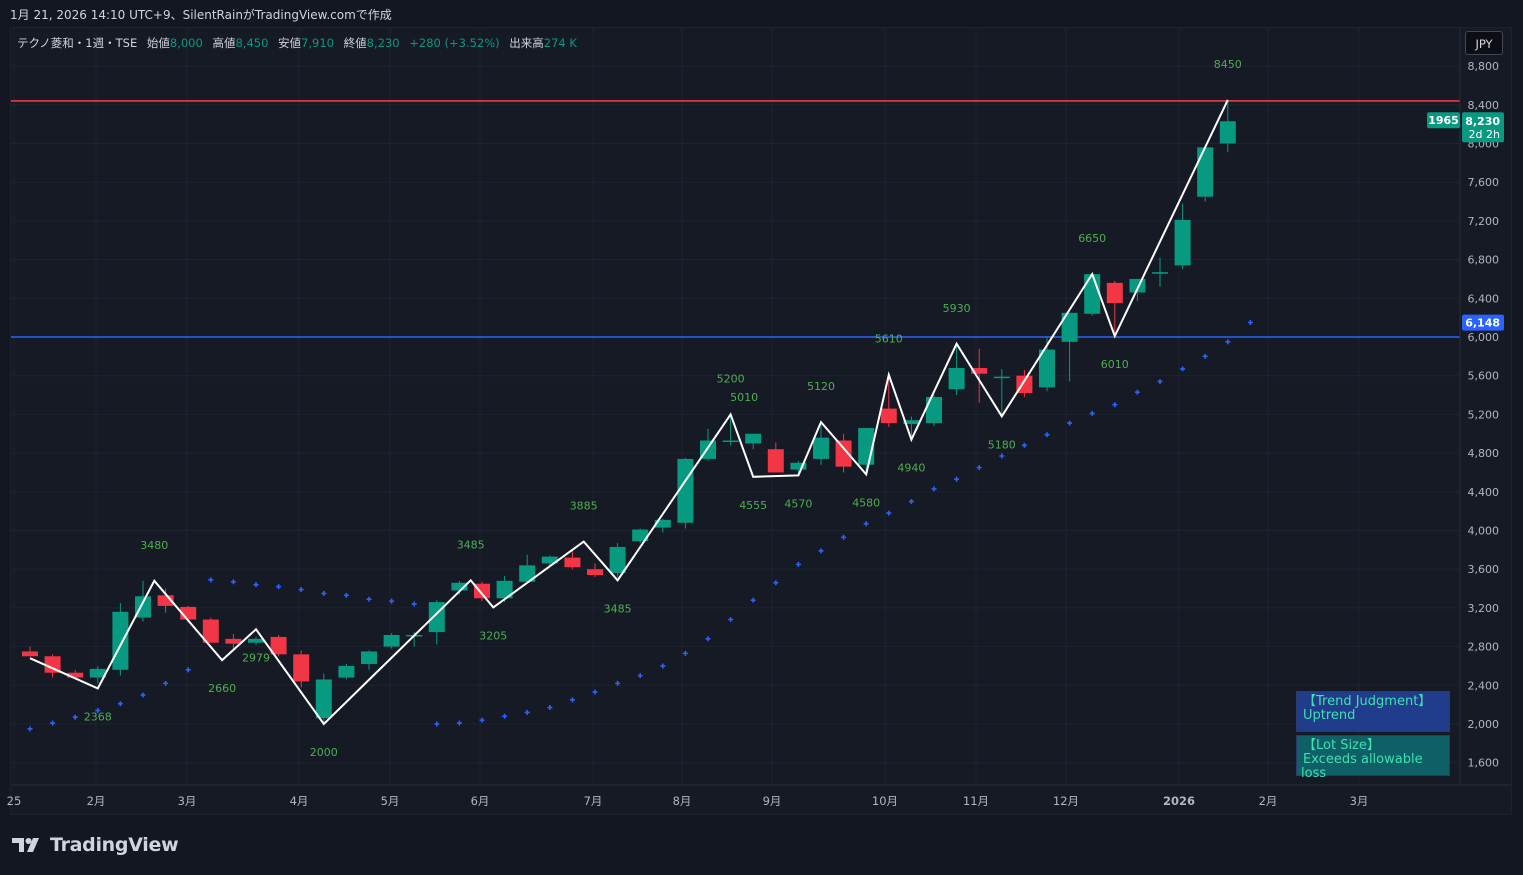 The width and height of the screenshot is (1523, 875). I want to click on price-tick-label: 6,800, so click(1484, 260).